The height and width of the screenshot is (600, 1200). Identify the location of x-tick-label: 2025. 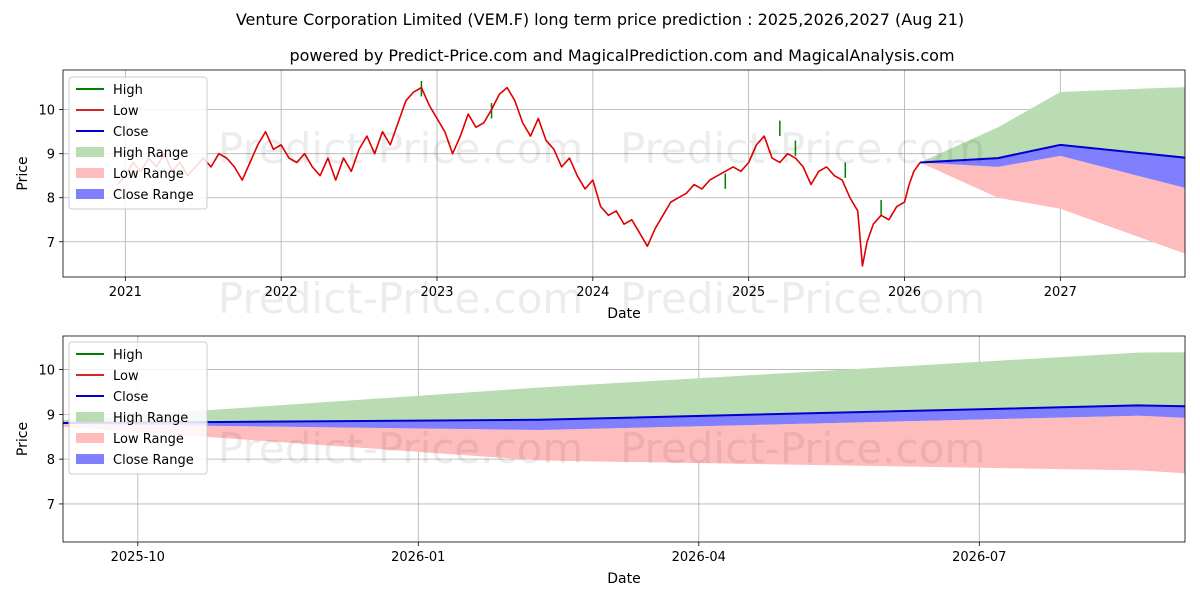
(748, 292).